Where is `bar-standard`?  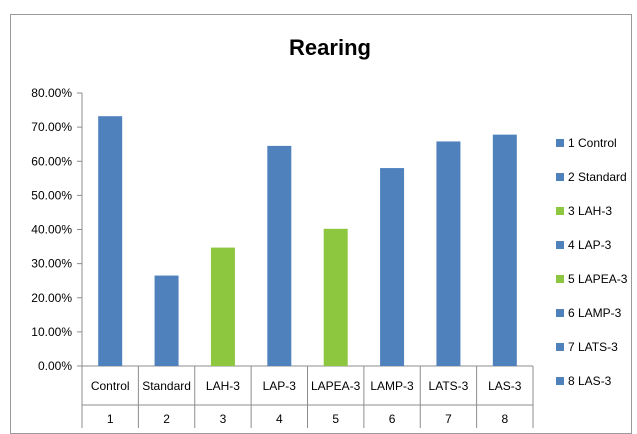
bar-standard is located at coordinates (166, 320).